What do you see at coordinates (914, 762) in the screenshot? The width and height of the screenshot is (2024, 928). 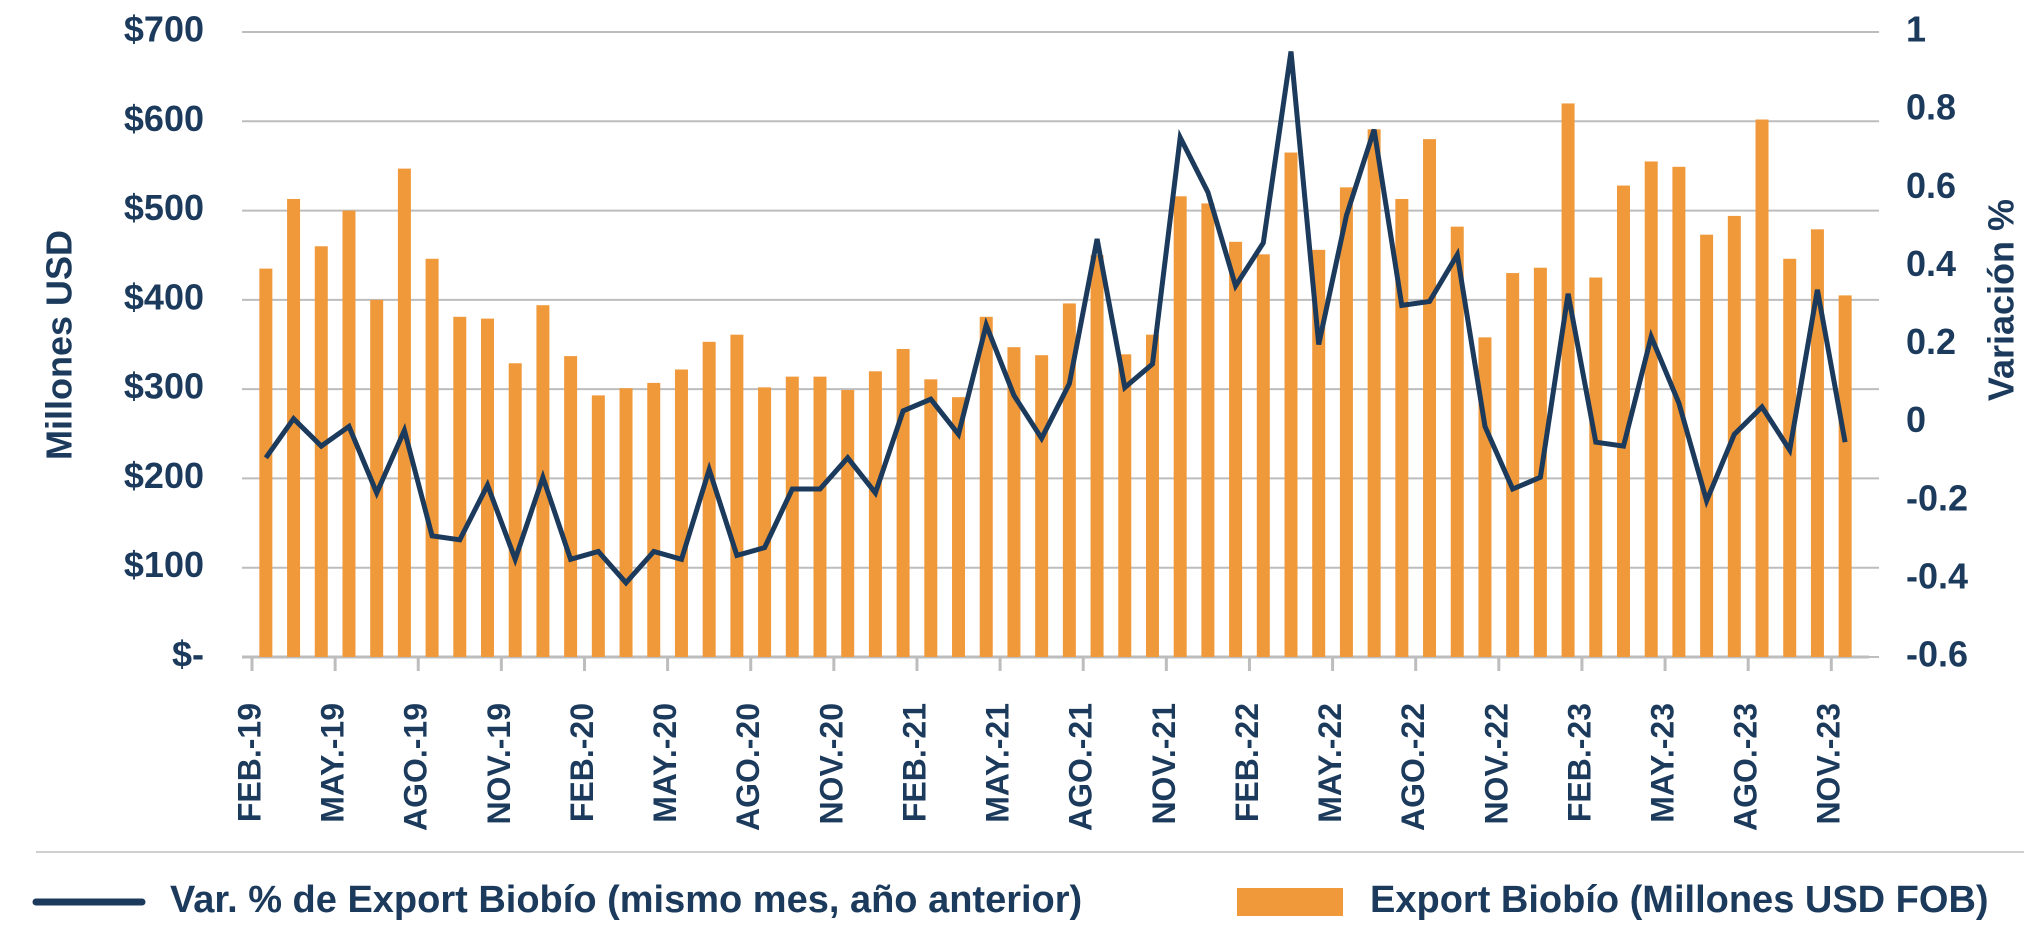 I see `x-tick-label: FEB.-21` at bounding box center [914, 762].